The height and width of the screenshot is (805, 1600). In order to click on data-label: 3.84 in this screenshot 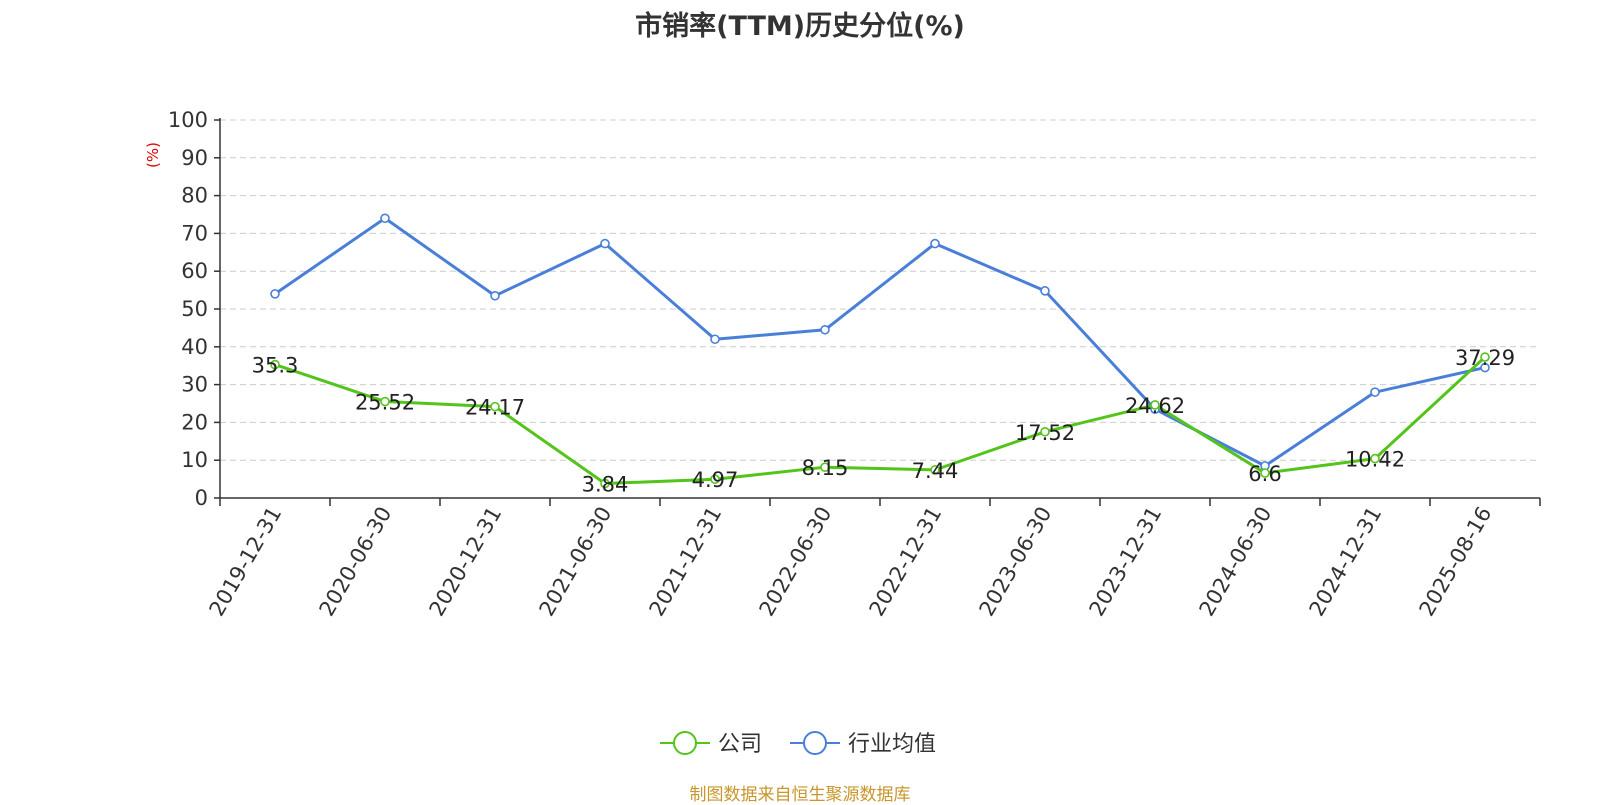, I will do `click(605, 484)`.